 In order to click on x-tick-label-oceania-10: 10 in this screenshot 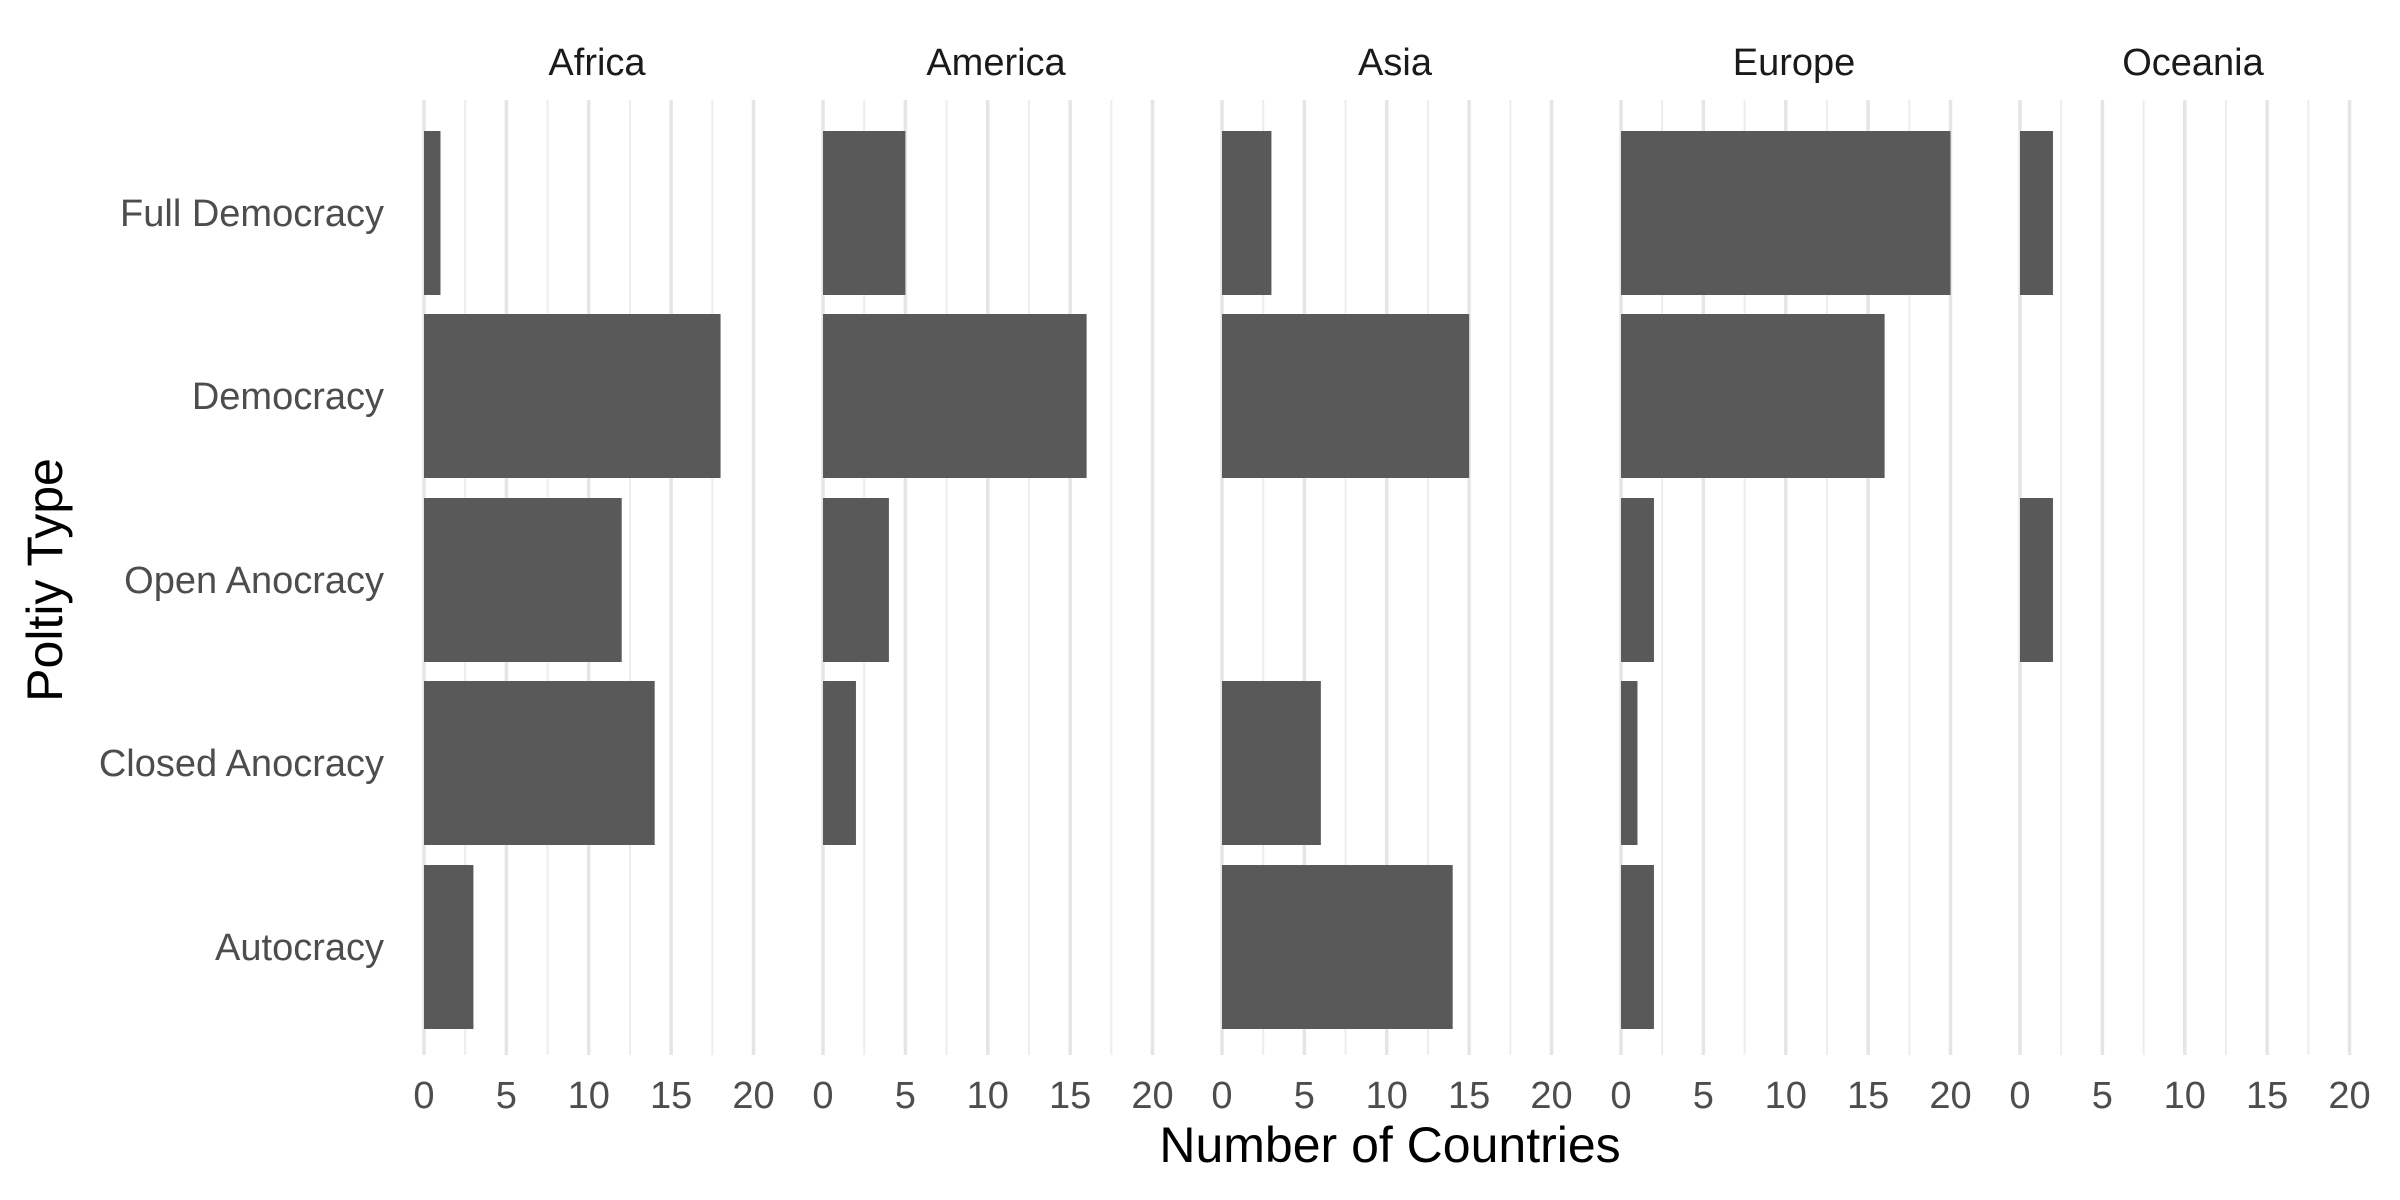, I will do `click(2185, 1096)`.